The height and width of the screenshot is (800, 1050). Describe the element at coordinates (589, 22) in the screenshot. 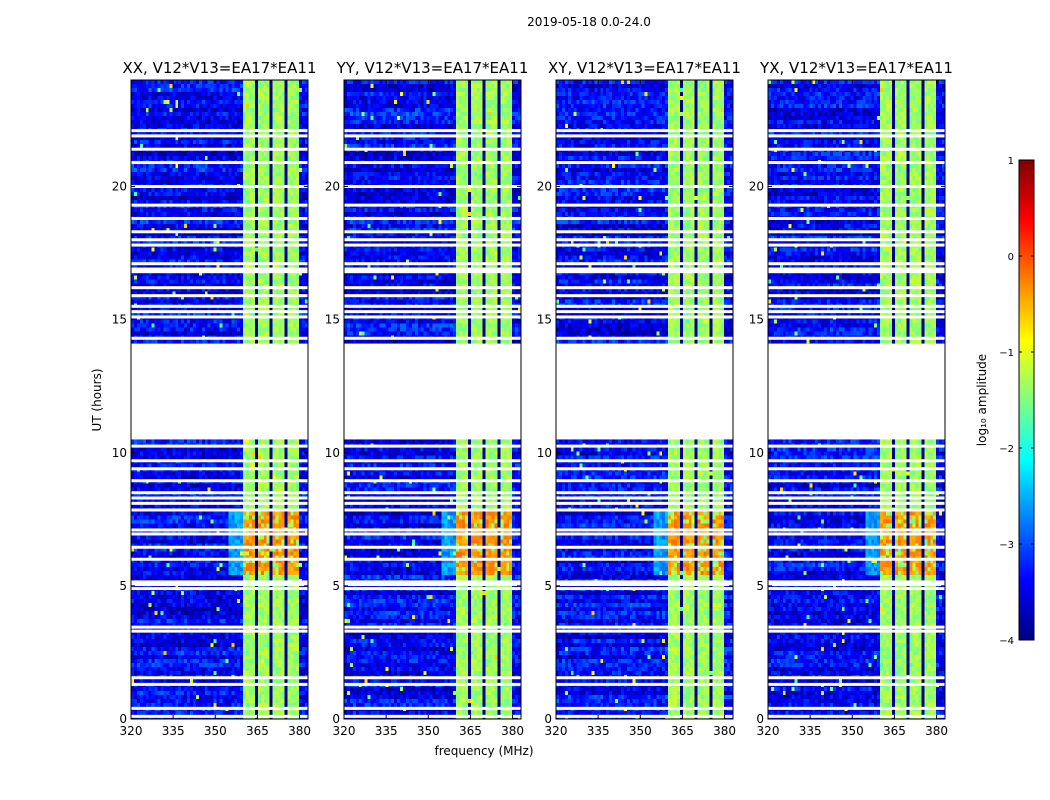

I see `figure-suptitle: 2019-05-18 0.0-24.0` at that location.